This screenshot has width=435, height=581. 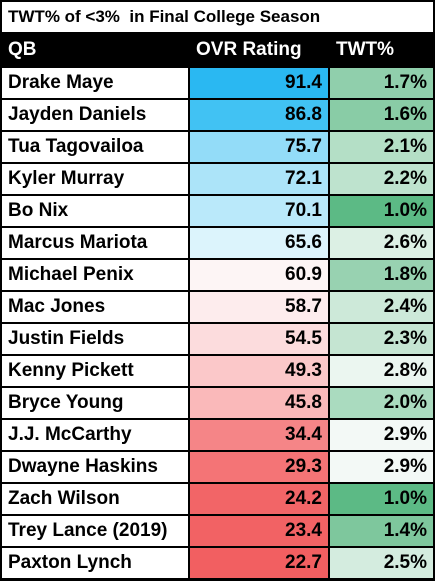 I want to click on qb-name-cell: Kenny Pickett, so click(x=95, y=371).